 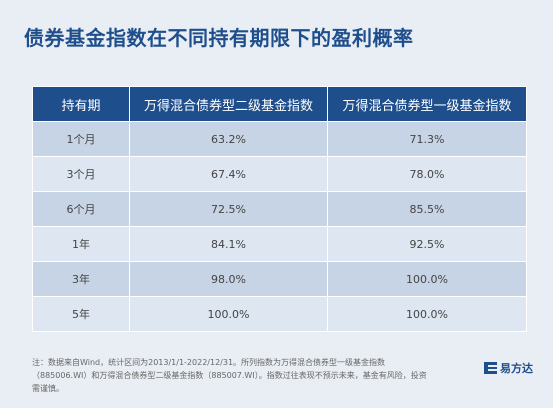 I want to click on table-row: 3年 98.0% 100.0%, so click(x=279, y=279).